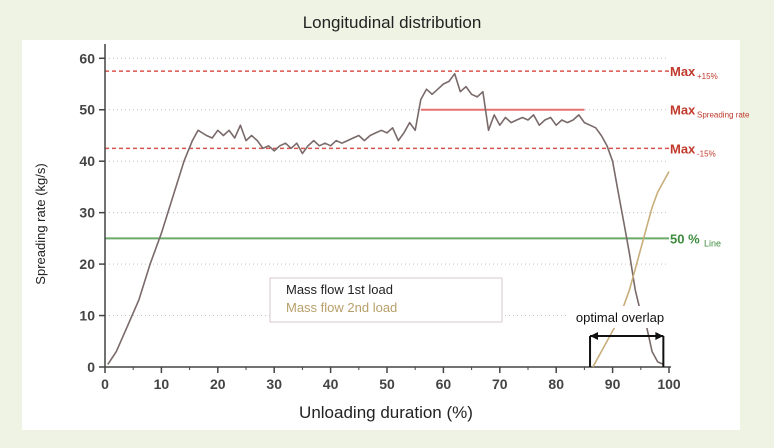 This screenshot has height=448, width=774. I want to click on y-tick-label-1: 10, so click(87, 316).